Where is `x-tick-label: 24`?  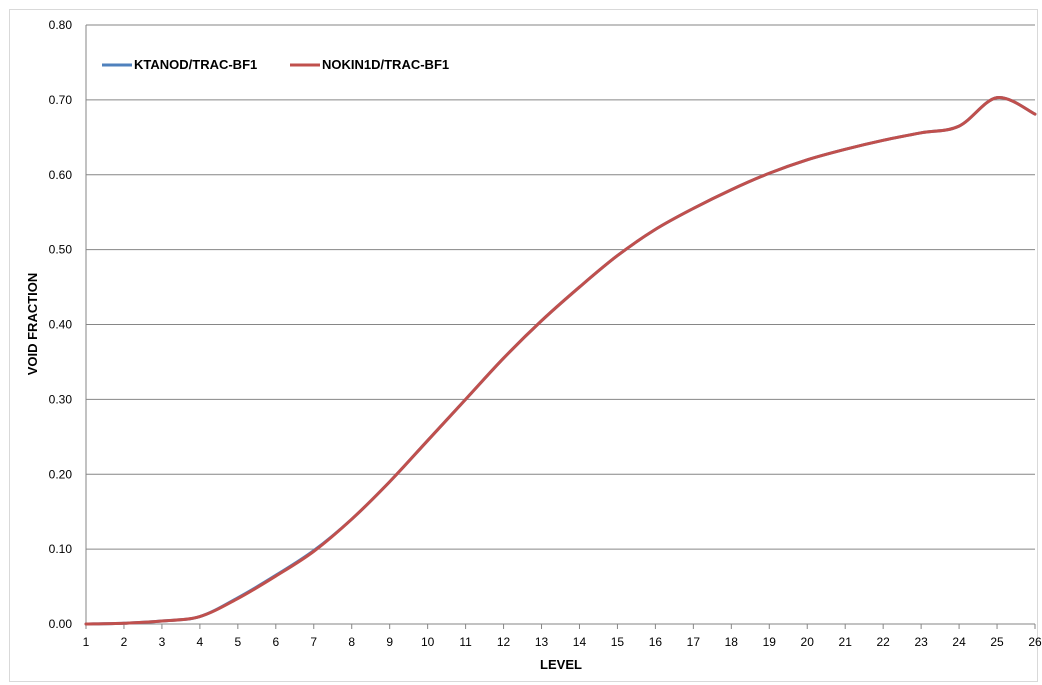 x-tick-label: 24 is located at coordinates (959, 642).